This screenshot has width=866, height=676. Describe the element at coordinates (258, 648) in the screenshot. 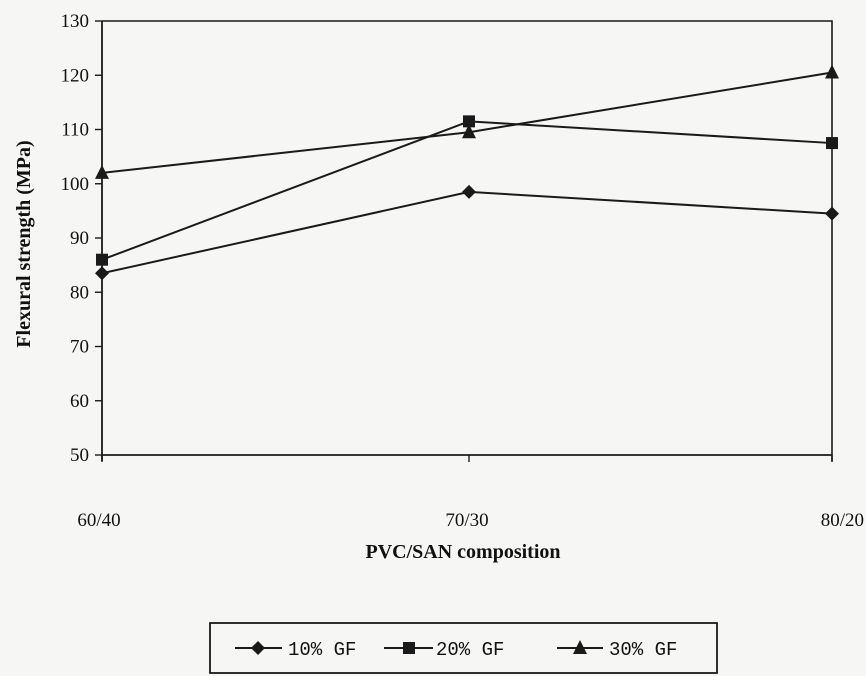

I see `legend-marker-diamond` at that location.